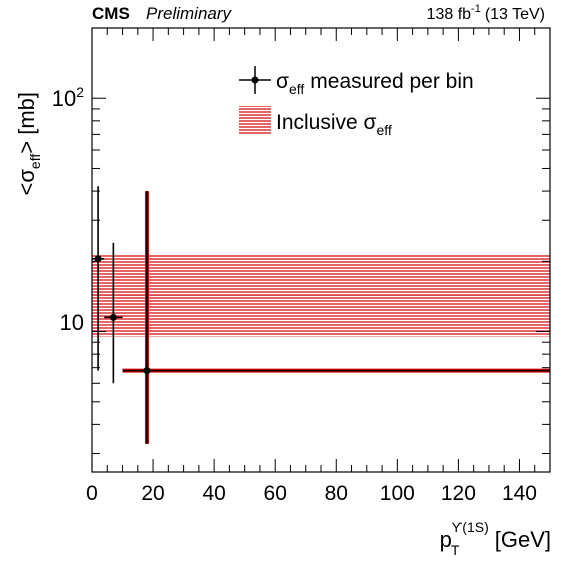  I want to click on x-axis-title: pT ϒ(1S) [GeV], so click(495, 538).